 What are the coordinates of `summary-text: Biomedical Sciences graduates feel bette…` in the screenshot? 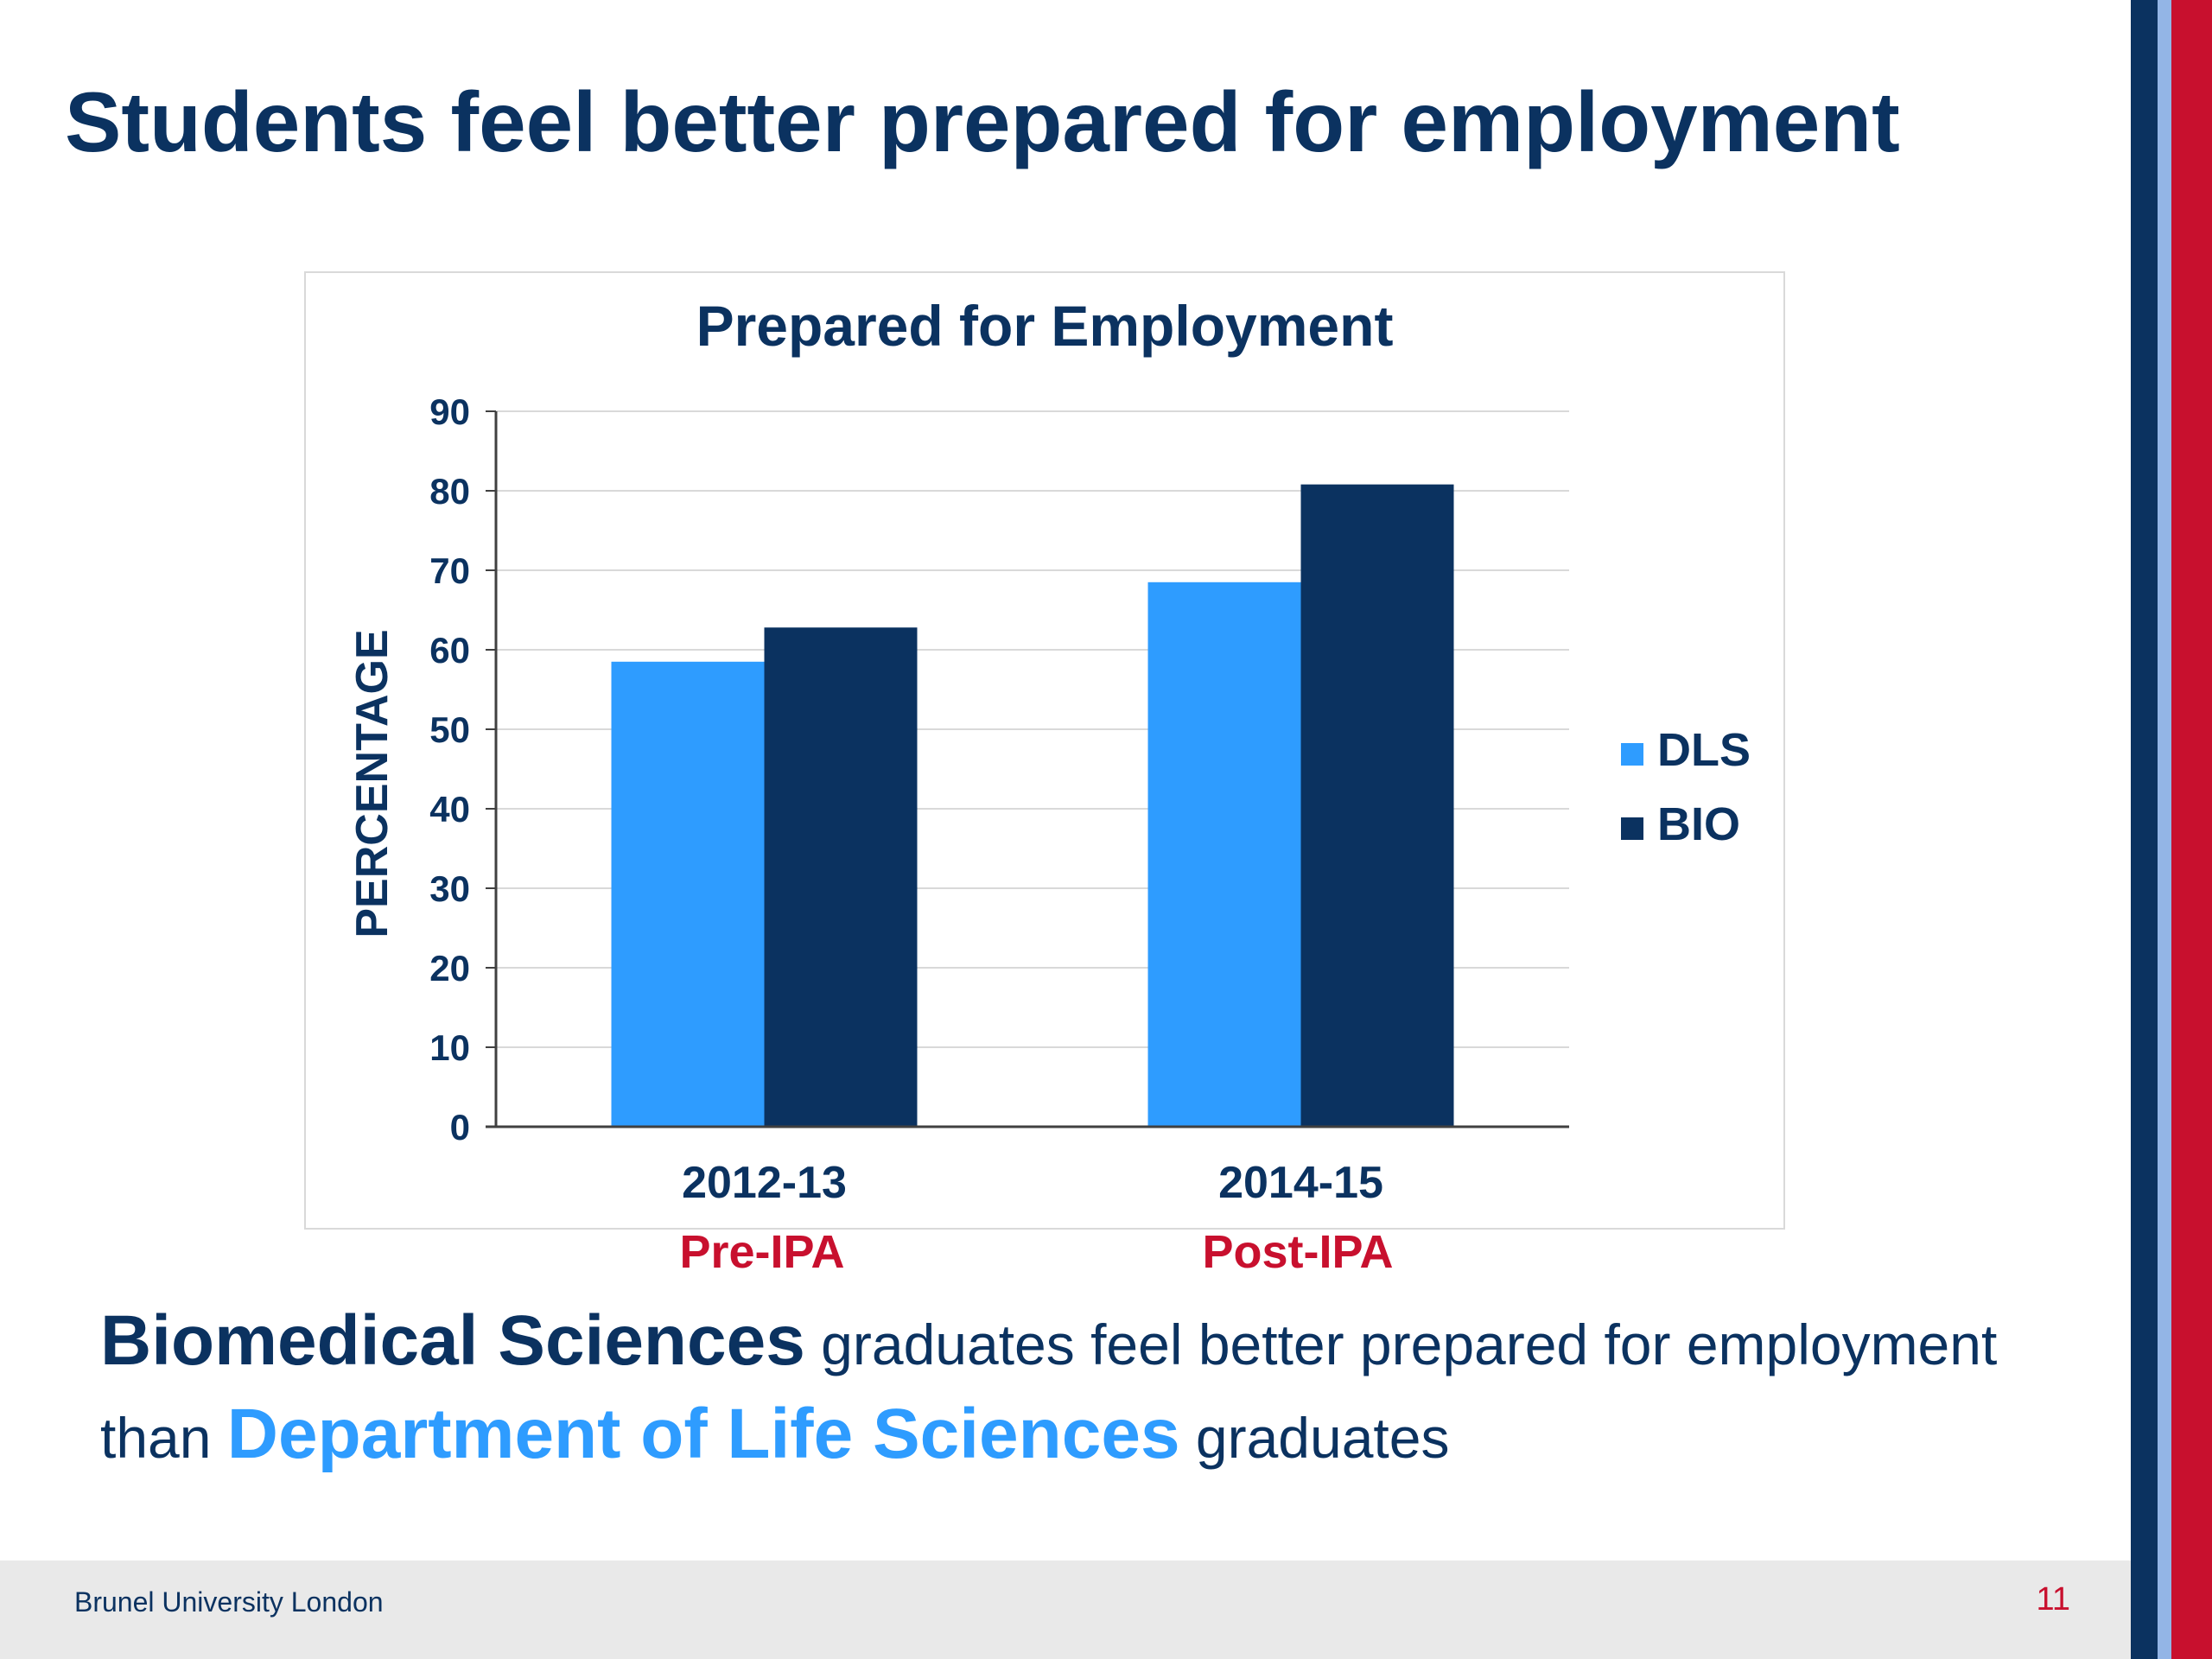 It's located at (1072, 1389).